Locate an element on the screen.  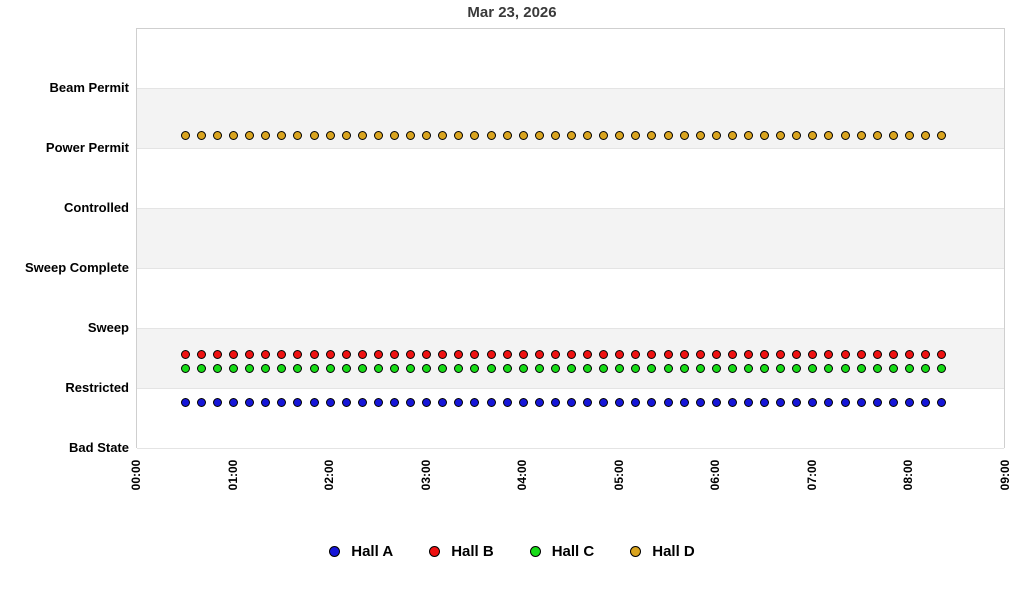
y-axis-label-bad-state: Bad State is located at coordinates (99, 447).